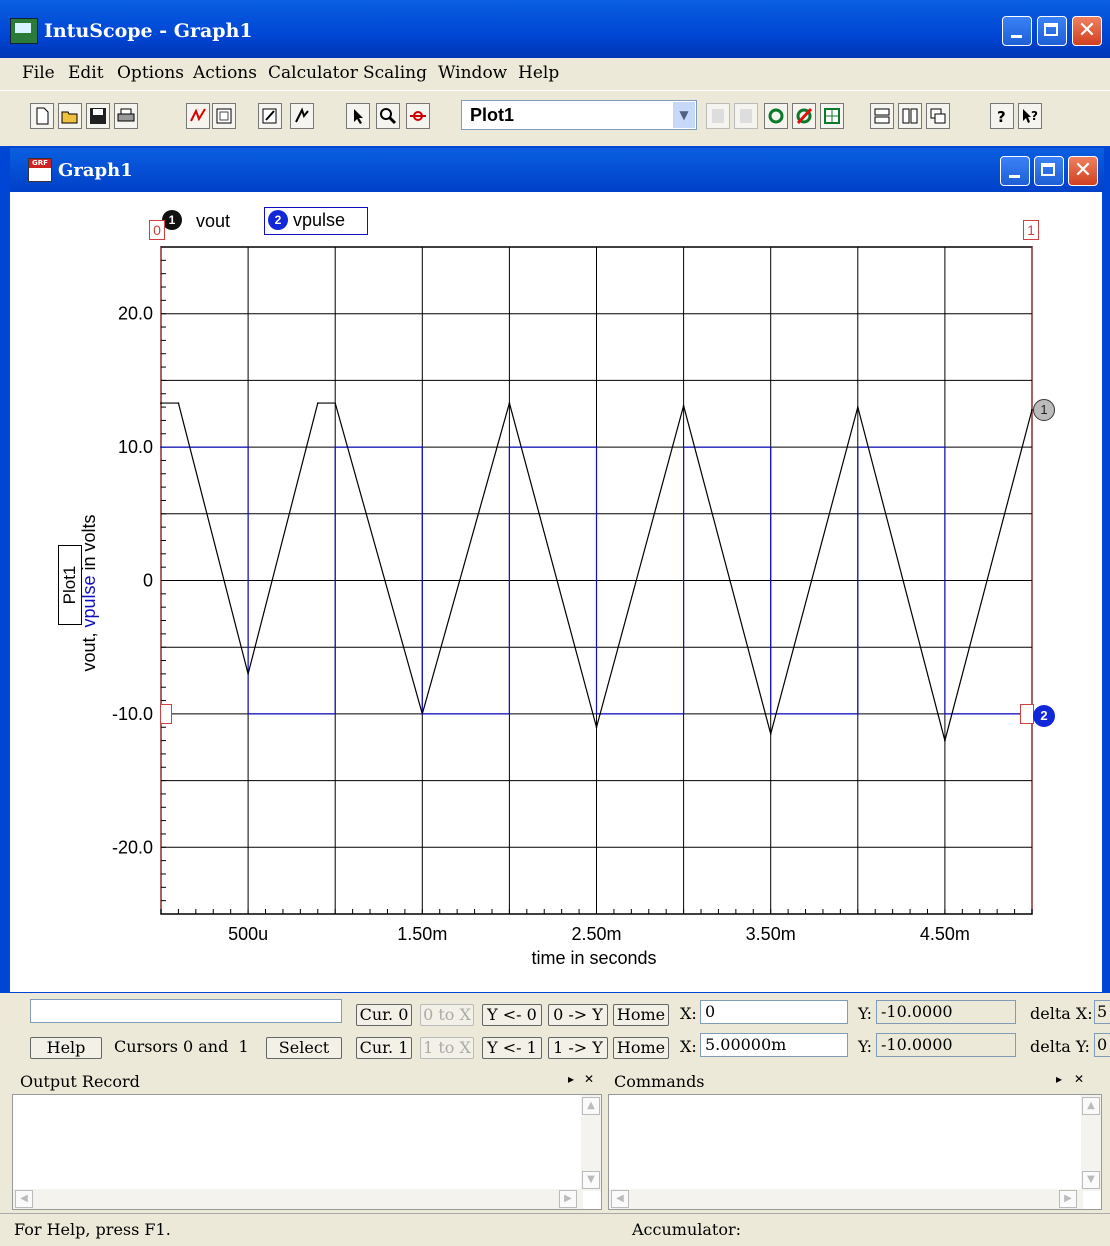 The width and height of the screenshot is (1110, 1246). Describe the element at coordinates (304, 1048) in the screenshot. I see `select-button: Select` at that location.